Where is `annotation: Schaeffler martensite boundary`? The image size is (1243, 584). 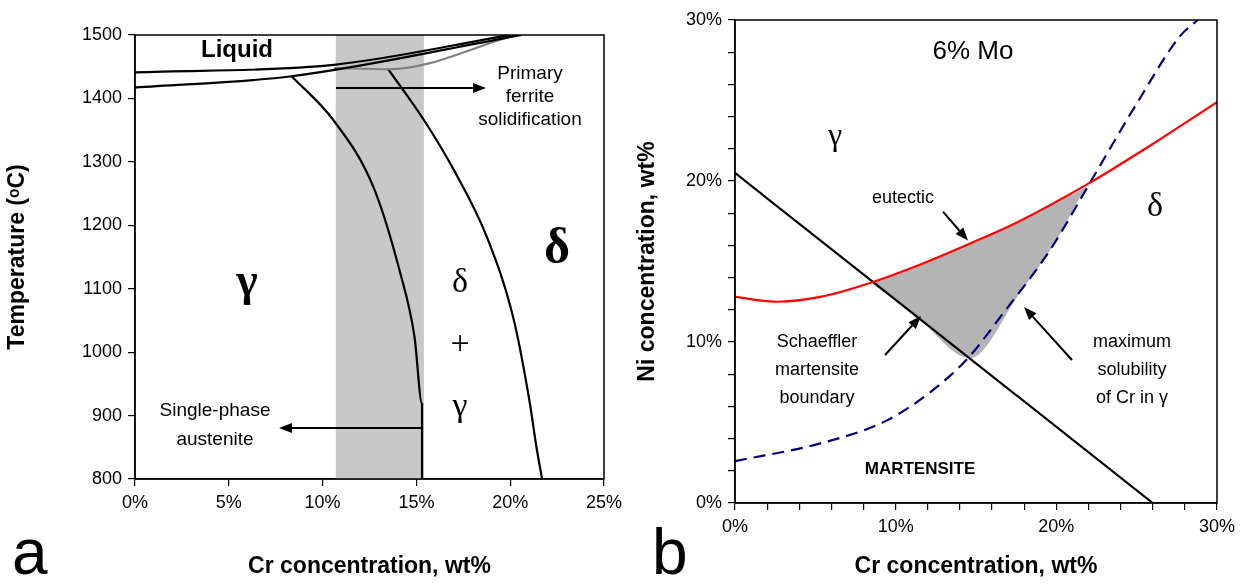 annotation: Schaeffler martensite boundary is located at coordinates (817, 368).